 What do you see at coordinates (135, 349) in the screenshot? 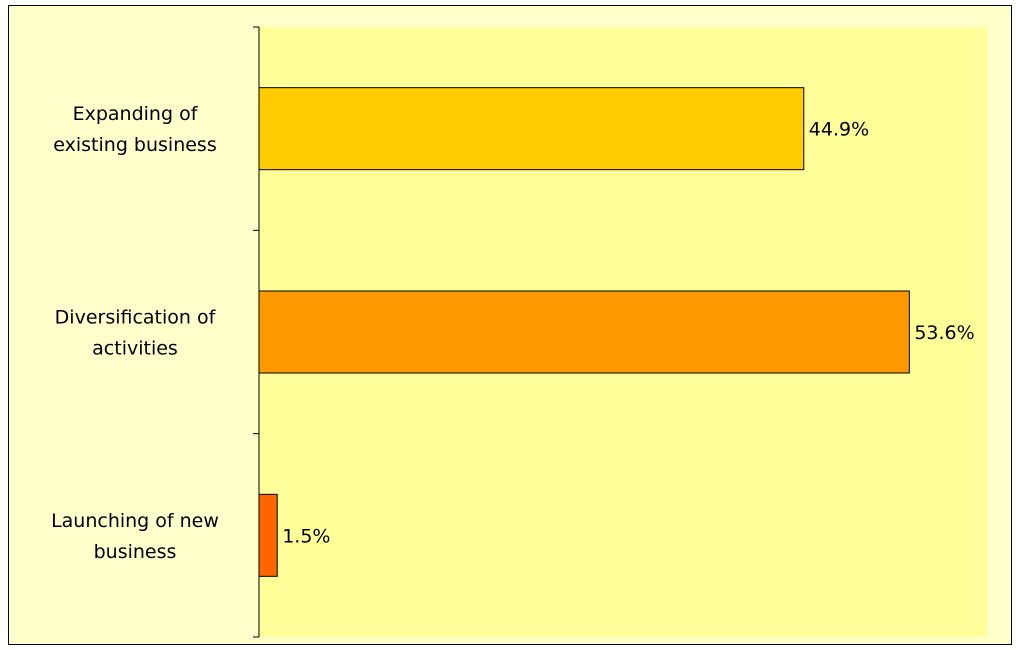
I see `category-label: activities` at bounding box center [135, 349].